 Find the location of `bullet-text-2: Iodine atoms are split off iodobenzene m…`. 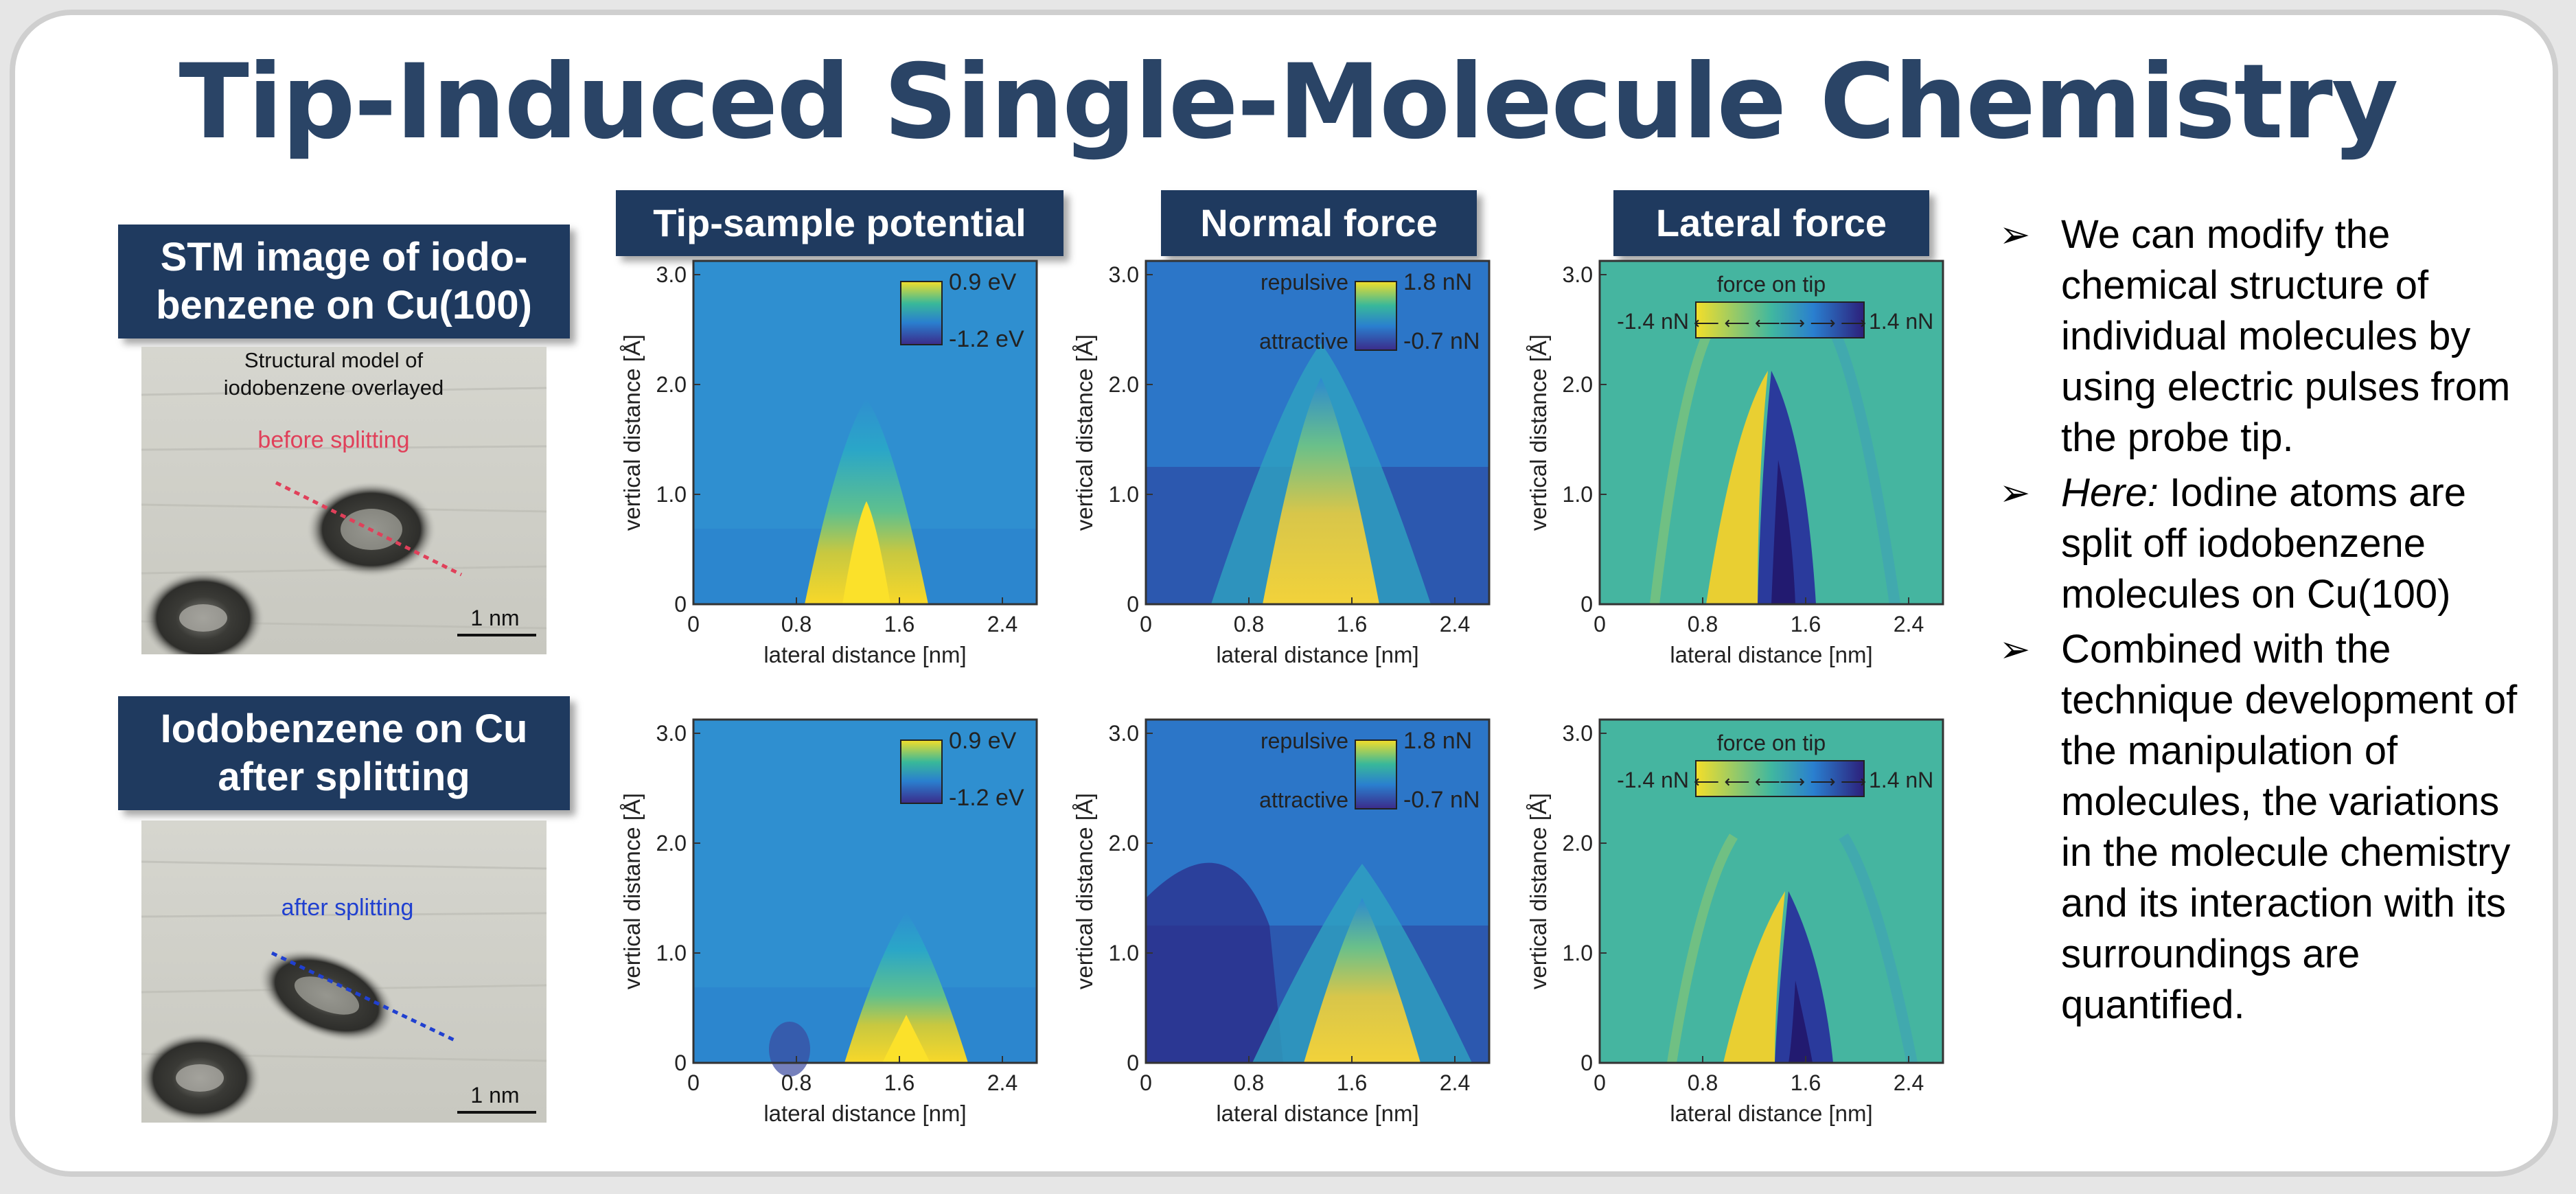

bullet-text-2: Iodine atoms are split off iodobenzene m… is located at coordinates (2263, 543).